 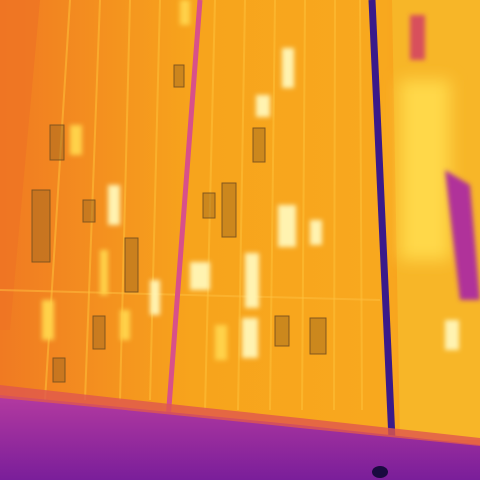 What do you see at coordinates (425, 170) in the screenshot?
I see `warm-area` at bounding box center [425, 170].